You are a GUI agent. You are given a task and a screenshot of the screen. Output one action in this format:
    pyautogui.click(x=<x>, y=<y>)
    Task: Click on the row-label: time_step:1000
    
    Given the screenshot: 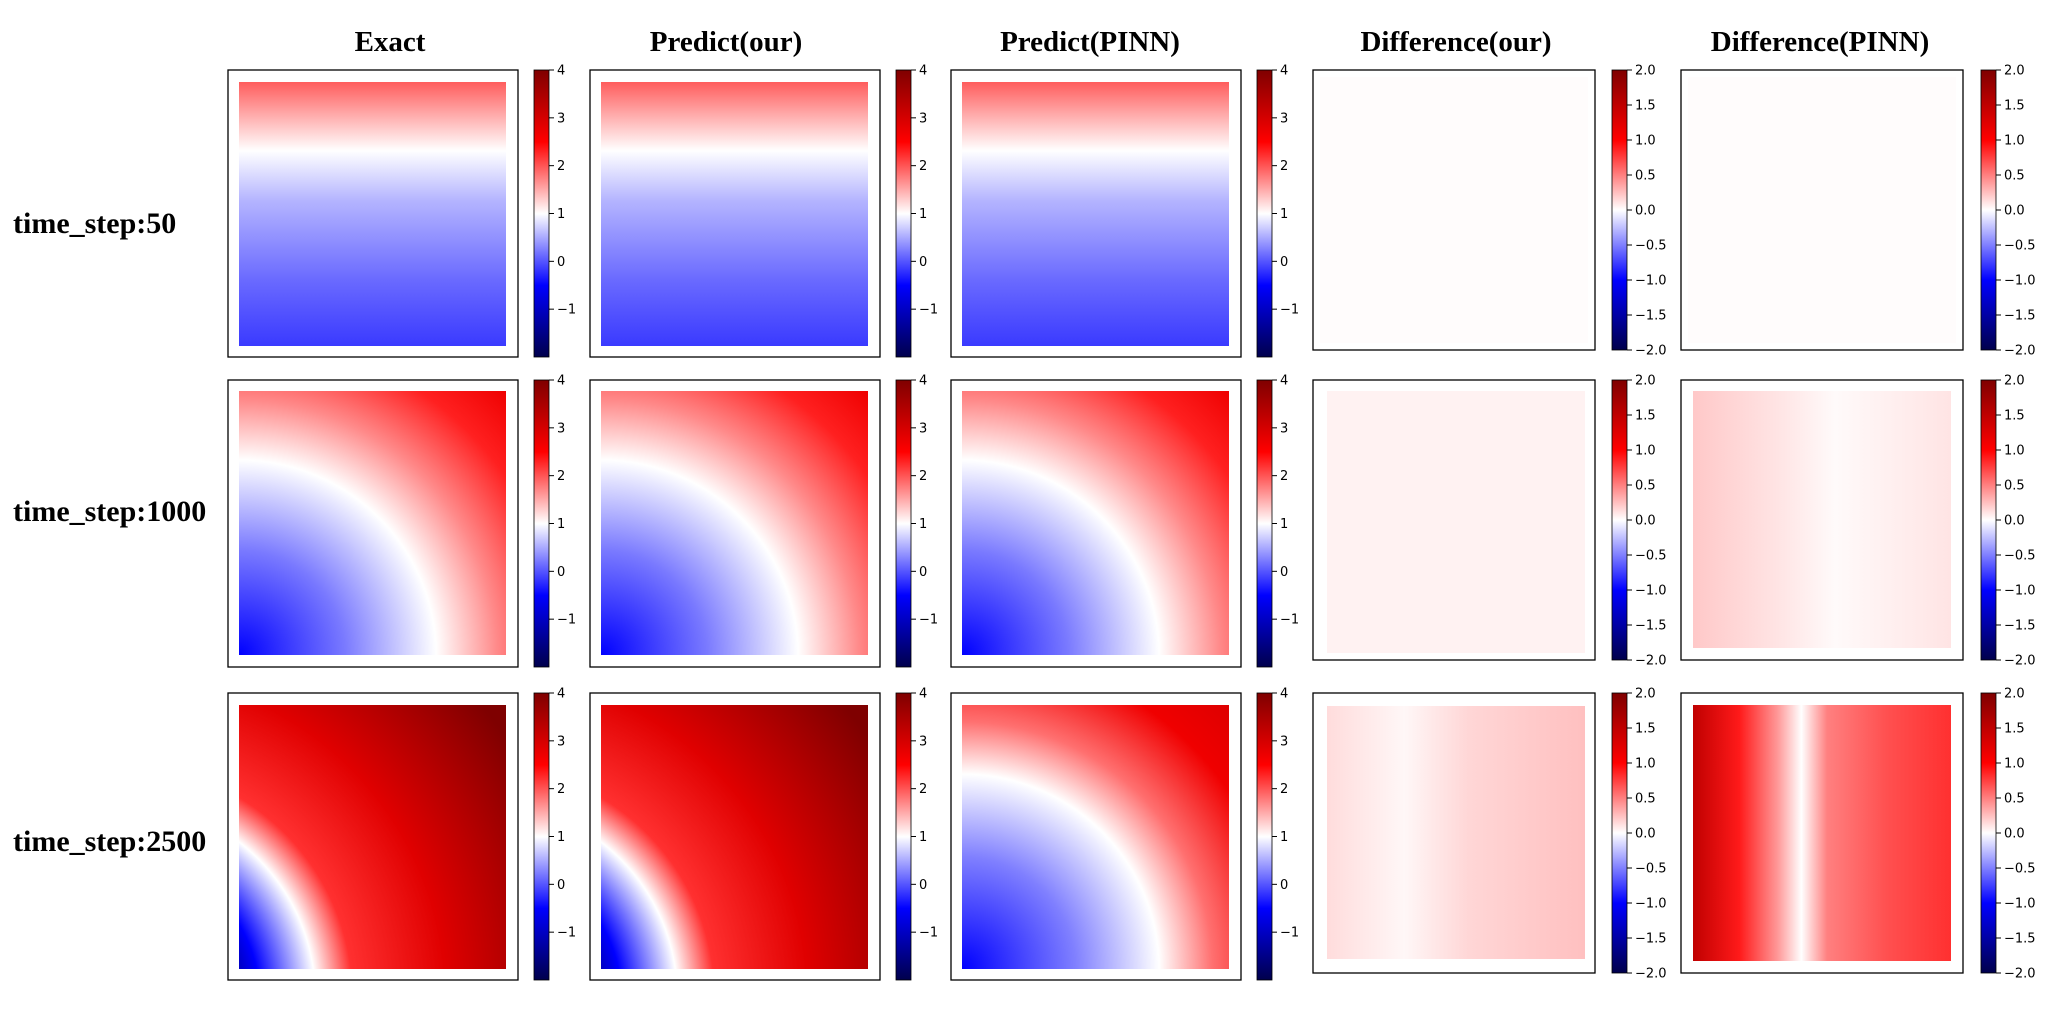 What is the action you would take?
    pyautogui.click(x=109, y=511)
    